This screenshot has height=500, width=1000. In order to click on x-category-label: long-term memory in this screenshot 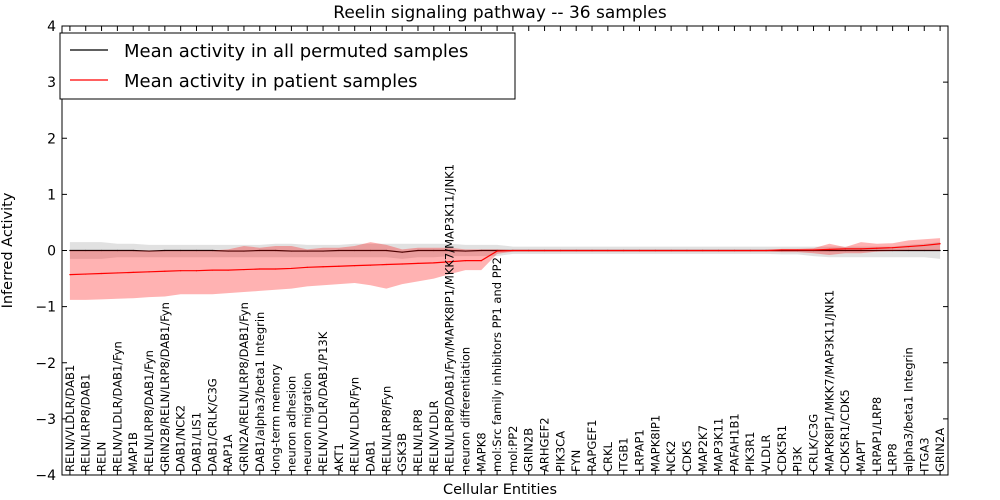, I will do `click(276, 418)`.